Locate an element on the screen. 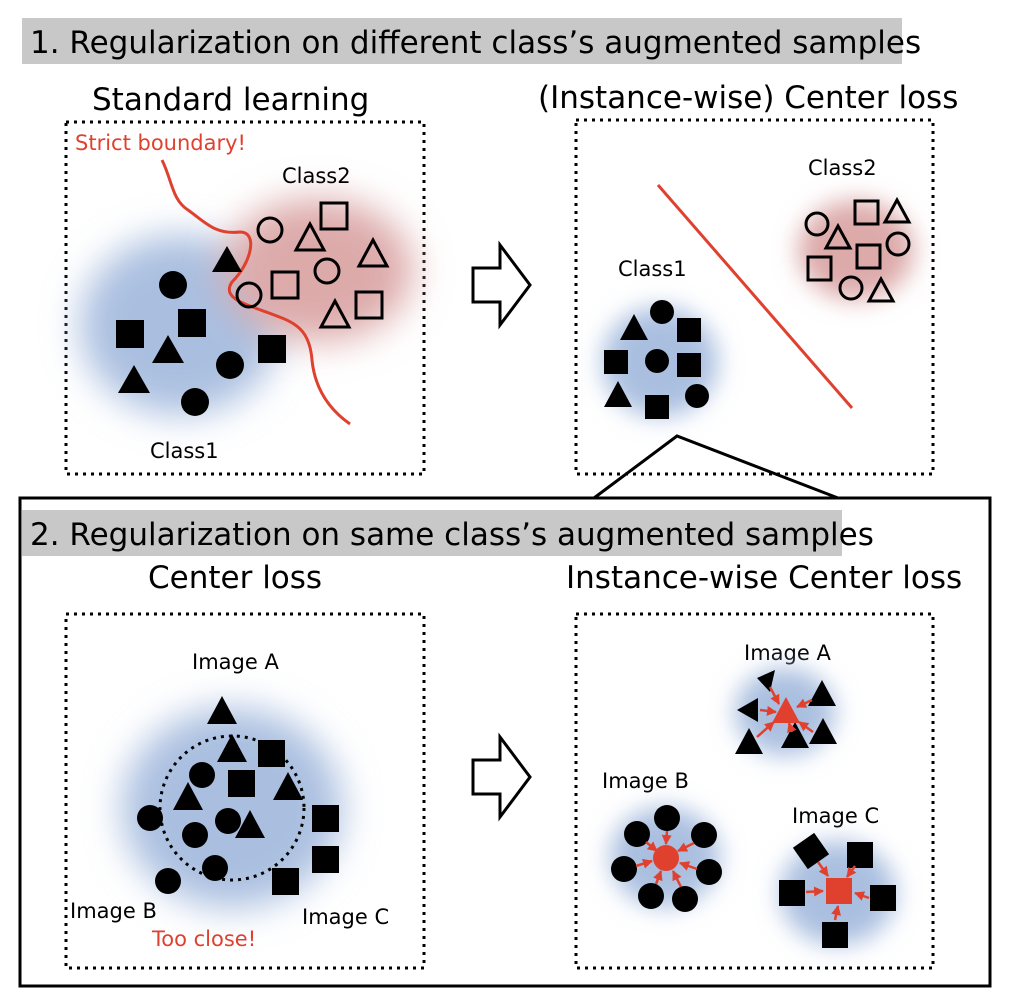  section1-title-bar is located at coordinates (462, 41).